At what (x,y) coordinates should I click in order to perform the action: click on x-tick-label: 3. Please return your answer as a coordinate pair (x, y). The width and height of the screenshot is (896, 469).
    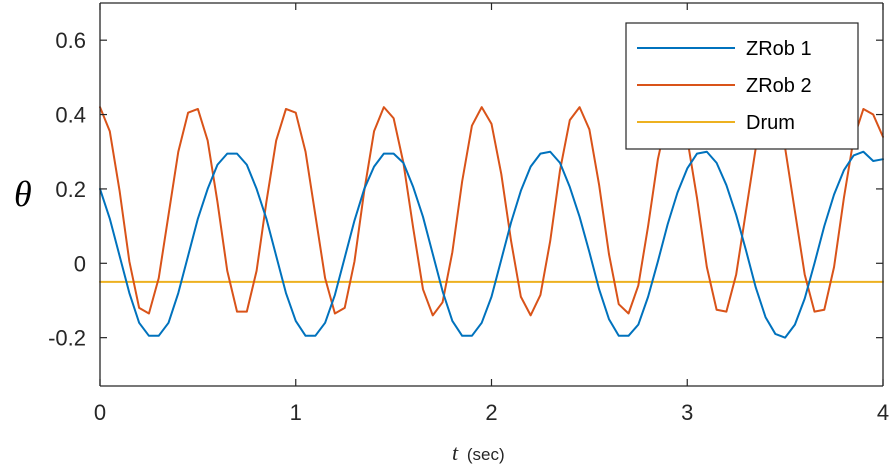
    Looking at the image, I should click on (687, 412).